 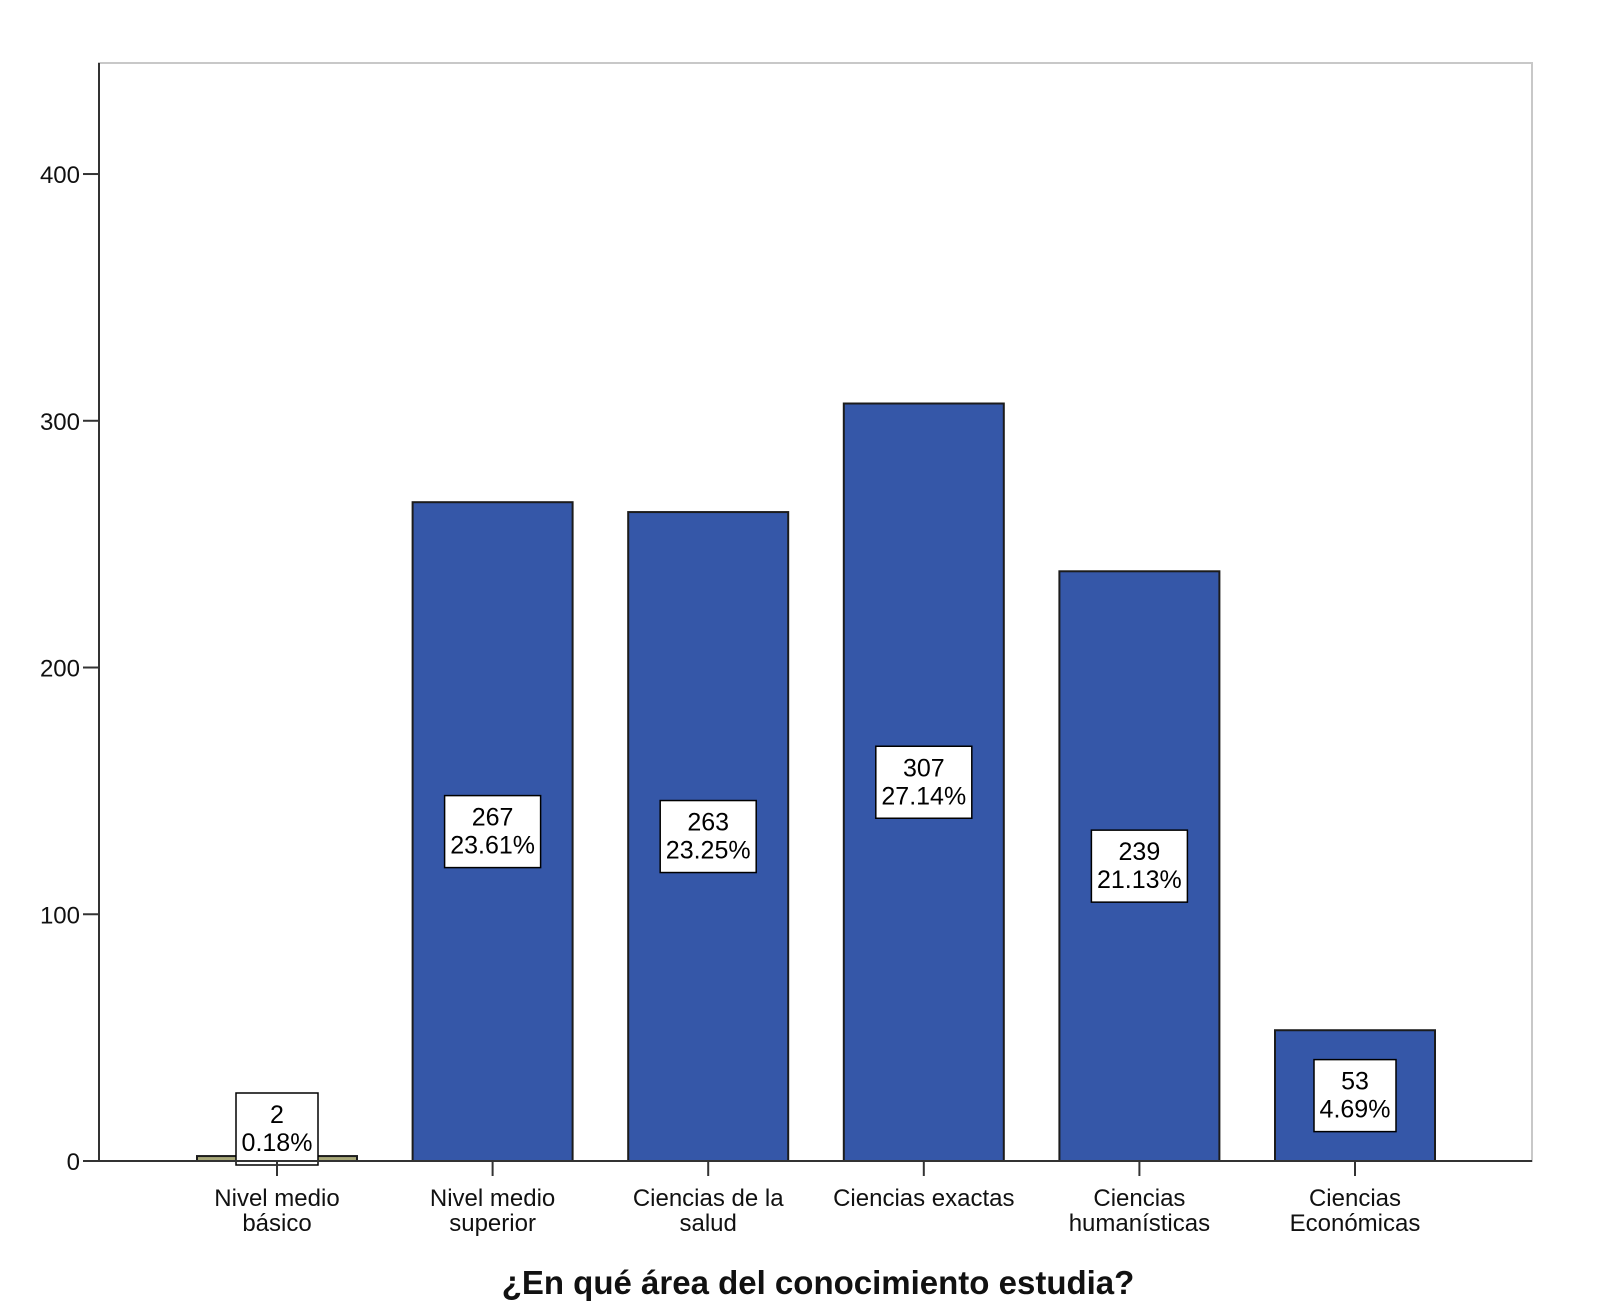 What do you see at coordinates (60, 422) in the screenshot?
I see `y-tick-label: 300` at bounding box center [60, 422].